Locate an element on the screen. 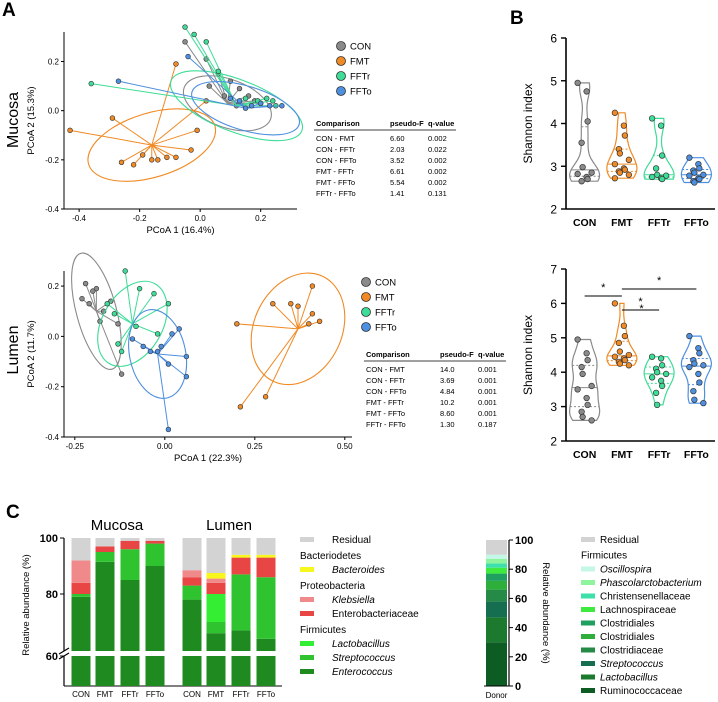 This screenshot has width=718, height=702. violin-fmt is located at coordinates (622, 334).